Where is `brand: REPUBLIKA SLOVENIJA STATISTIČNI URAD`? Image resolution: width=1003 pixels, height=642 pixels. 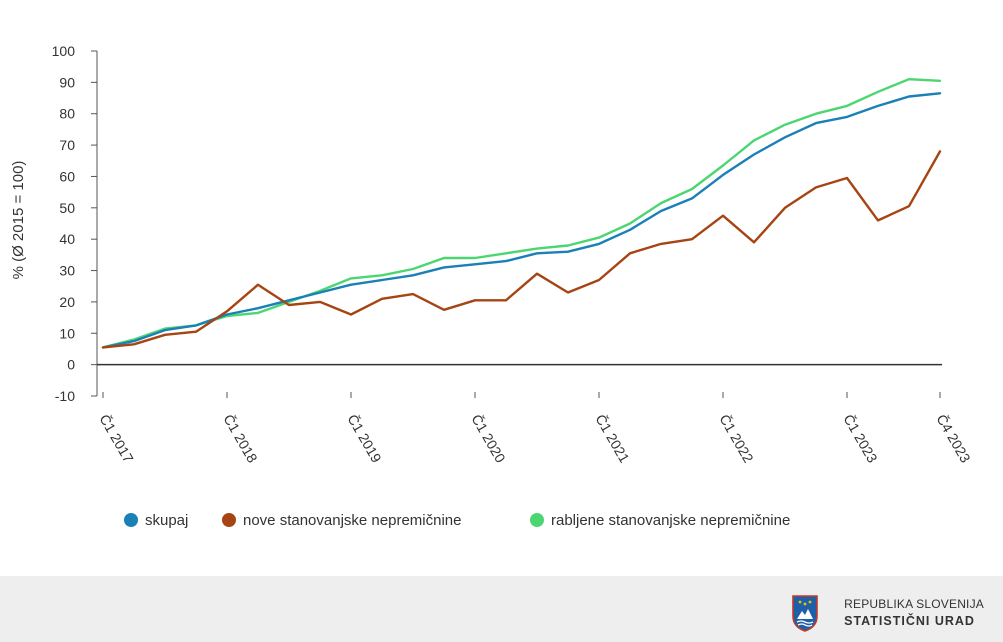 brand: REPUBLIKA SLOVENIJA STATISTIČNI URAD is located at coordinates (887, 613).